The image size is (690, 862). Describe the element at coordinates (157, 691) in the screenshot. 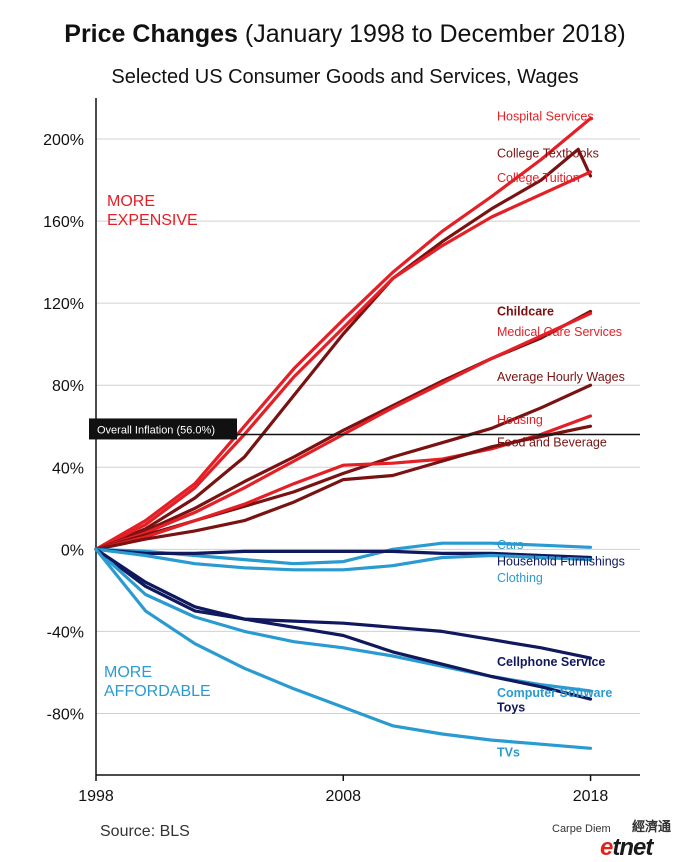

I see `more-affordable-label: AFFORDABLE` at that location.